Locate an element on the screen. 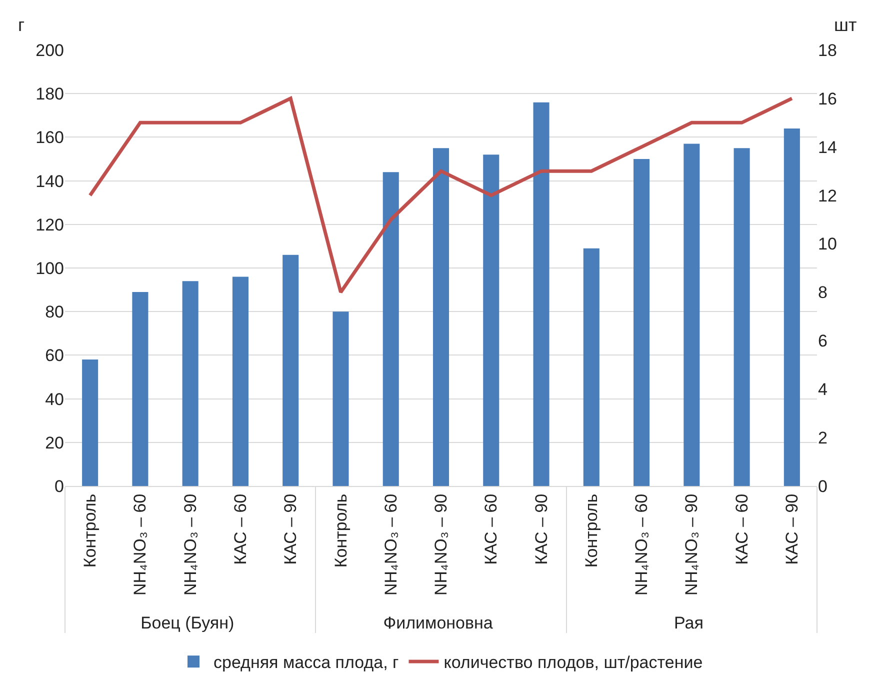 The image size is (877, 680). y-tick-label: 180 is located at coordinates (50, 94).